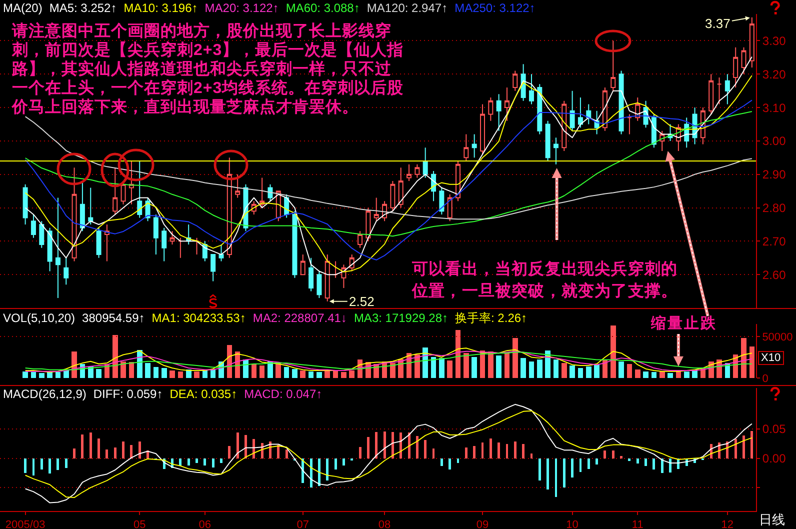 This screenshot has height=529, width=796. Describe the element at coordinates (774, 41) in the screenshot. I see `y-tick-label: 3.30` at that location.